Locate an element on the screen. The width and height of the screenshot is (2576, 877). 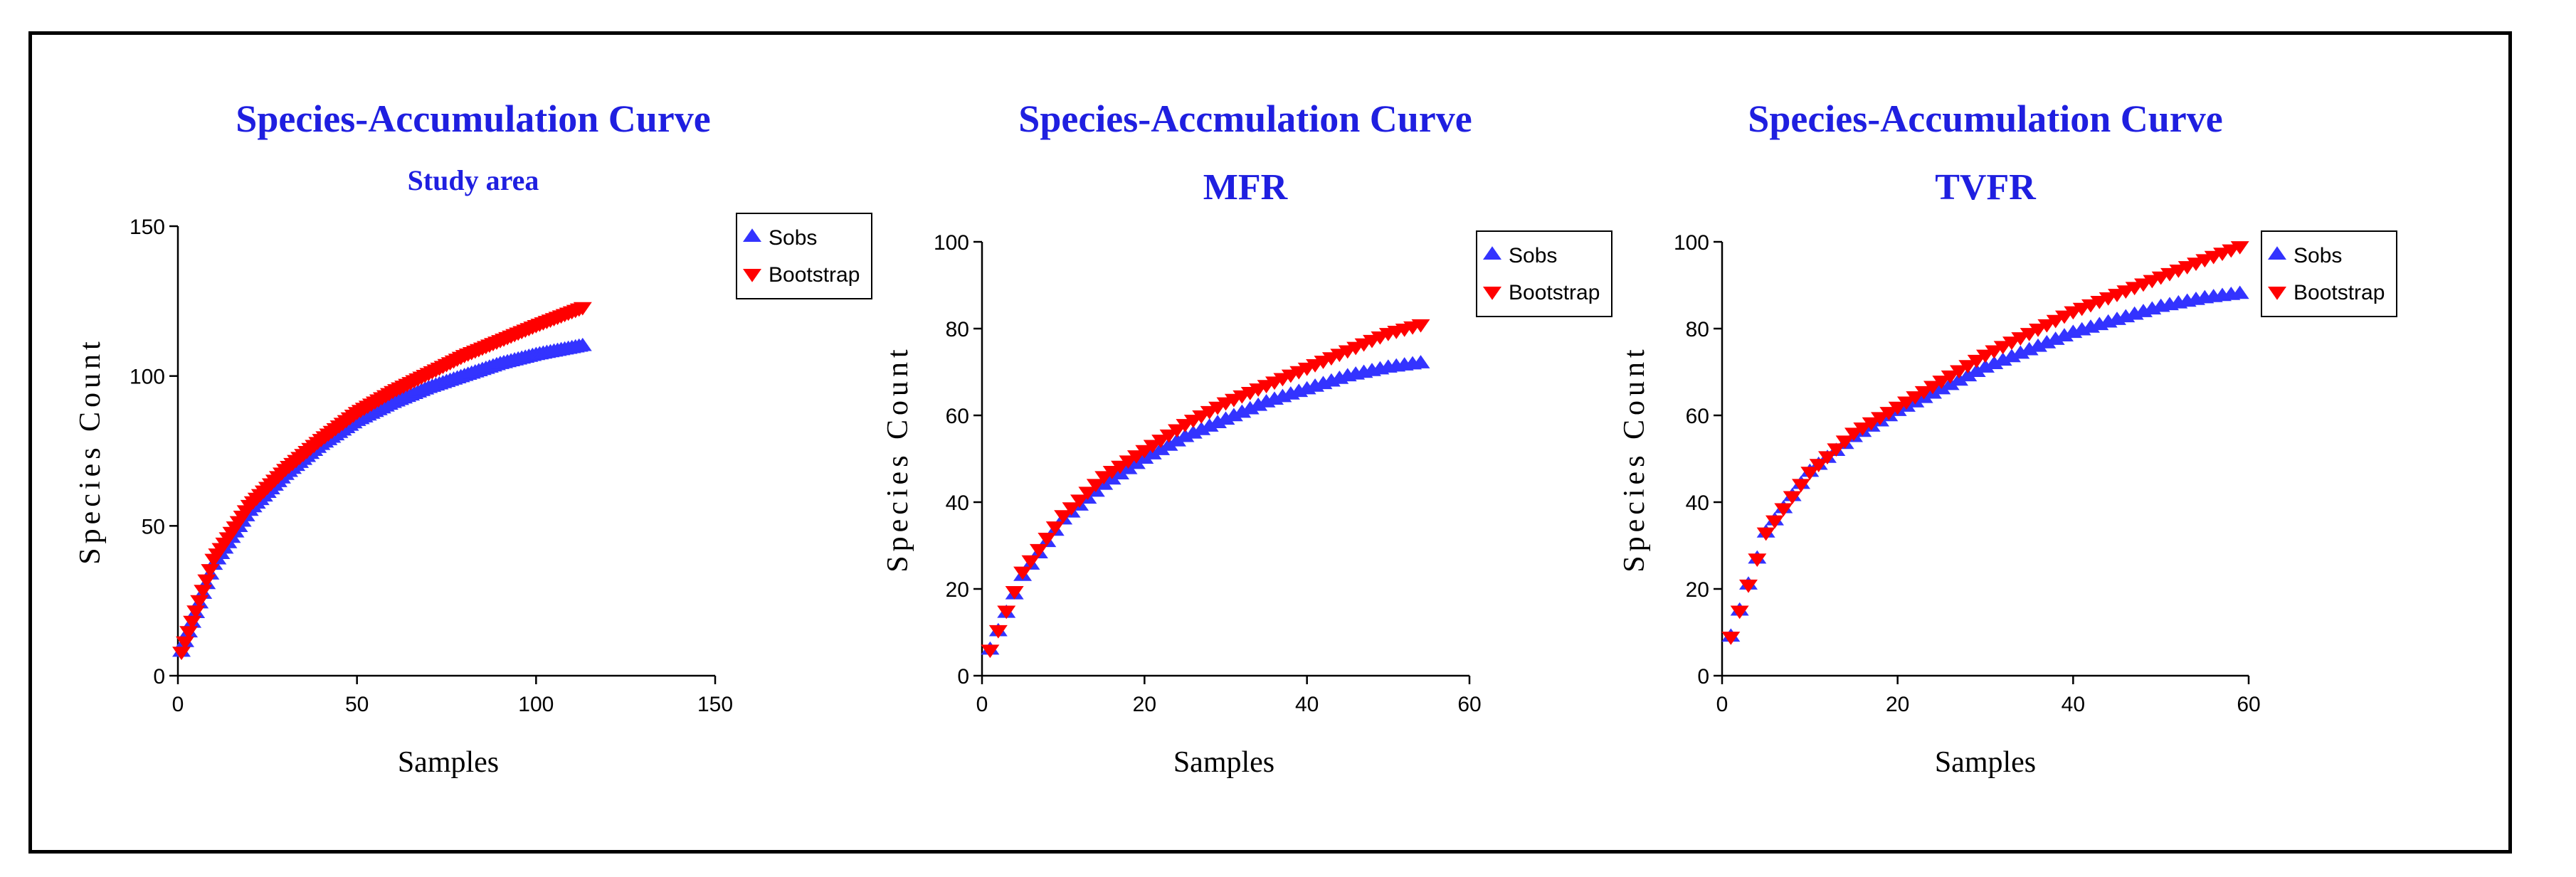
chart-subtitle: MFR is located at coordinates (1246, 187).